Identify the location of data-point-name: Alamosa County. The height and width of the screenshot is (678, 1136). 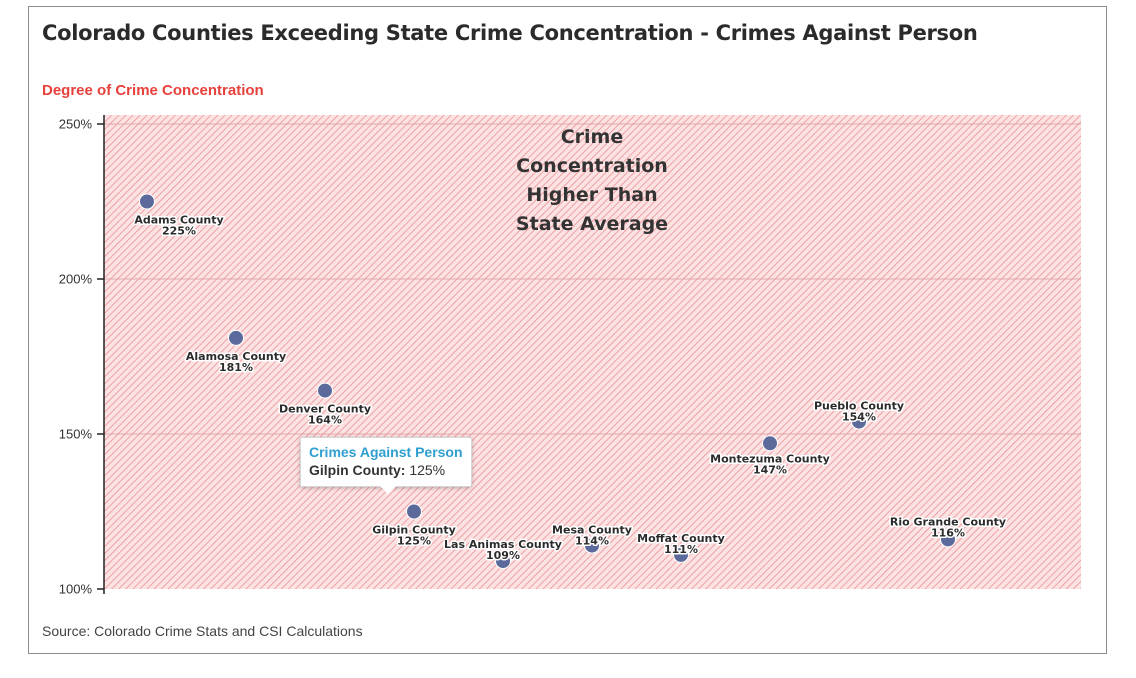
(236, 356).